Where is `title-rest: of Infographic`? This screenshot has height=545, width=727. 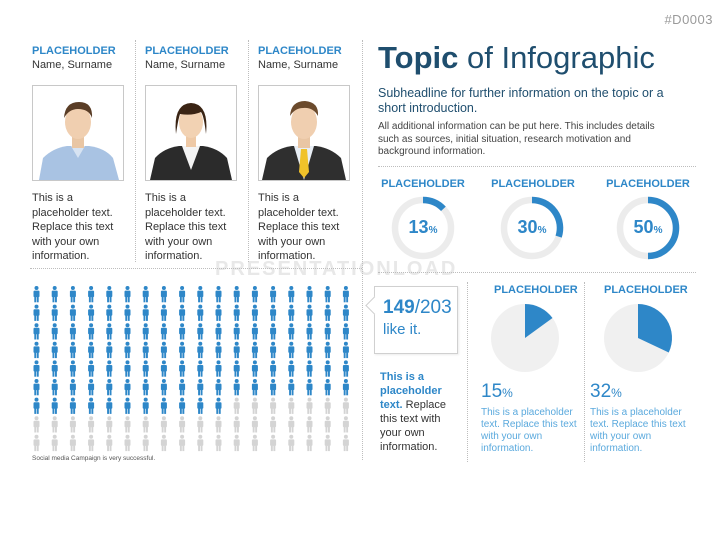
title-rest: of Infographic is located at coordinates (556, 57).